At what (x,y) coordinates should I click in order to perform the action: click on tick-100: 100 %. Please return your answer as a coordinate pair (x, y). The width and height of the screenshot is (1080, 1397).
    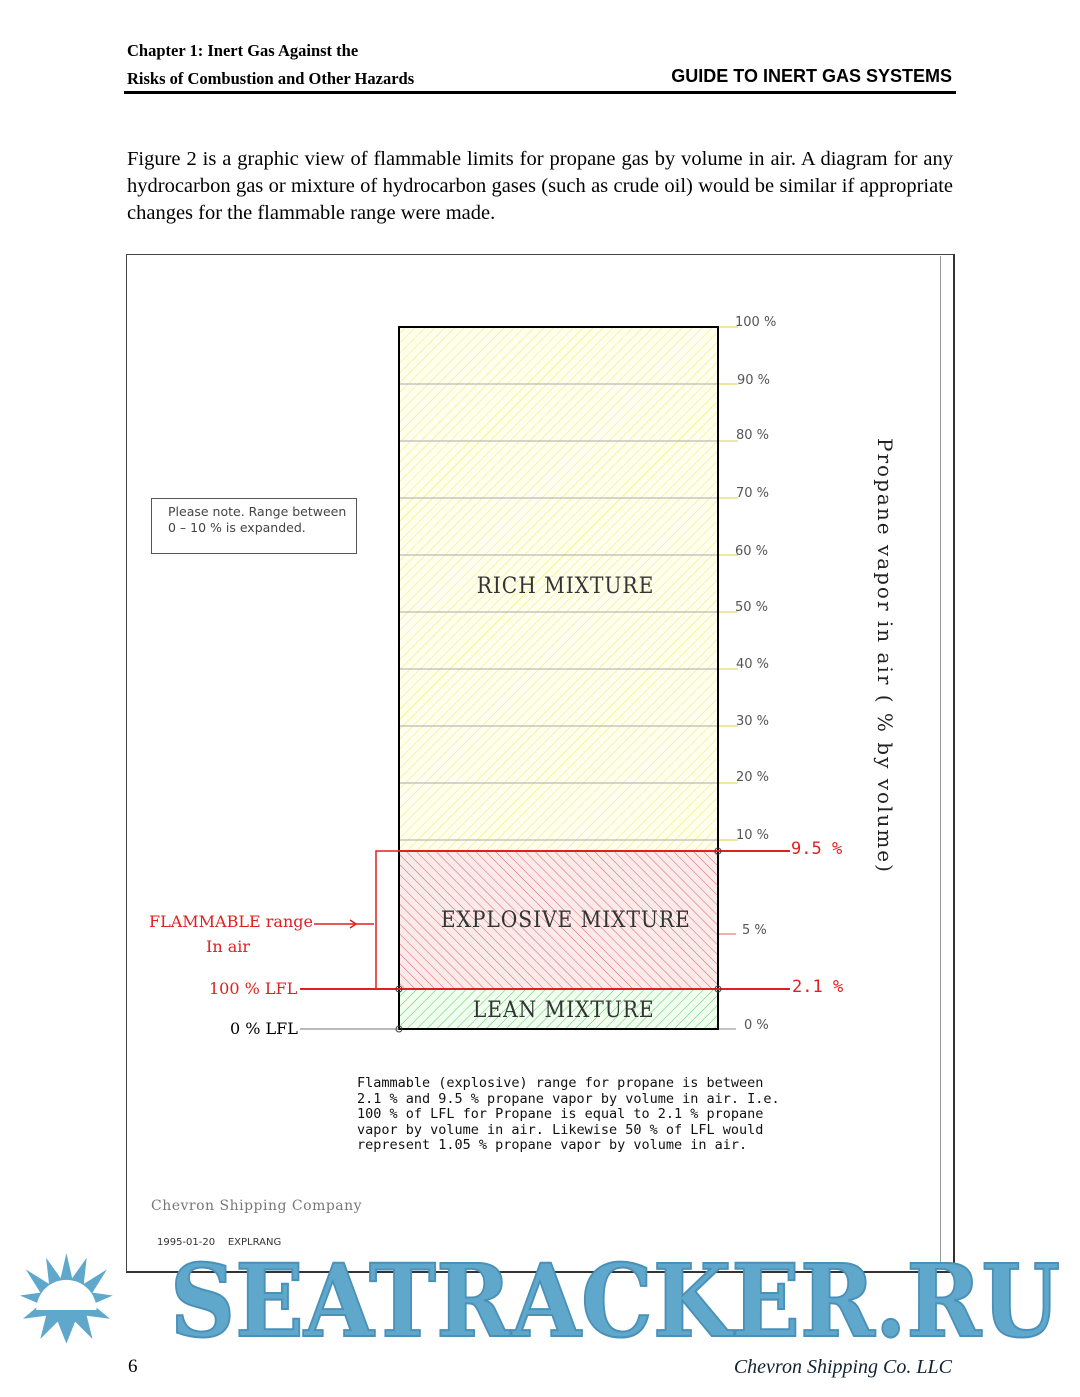
    Looking at the image, I should click on (756, 322).